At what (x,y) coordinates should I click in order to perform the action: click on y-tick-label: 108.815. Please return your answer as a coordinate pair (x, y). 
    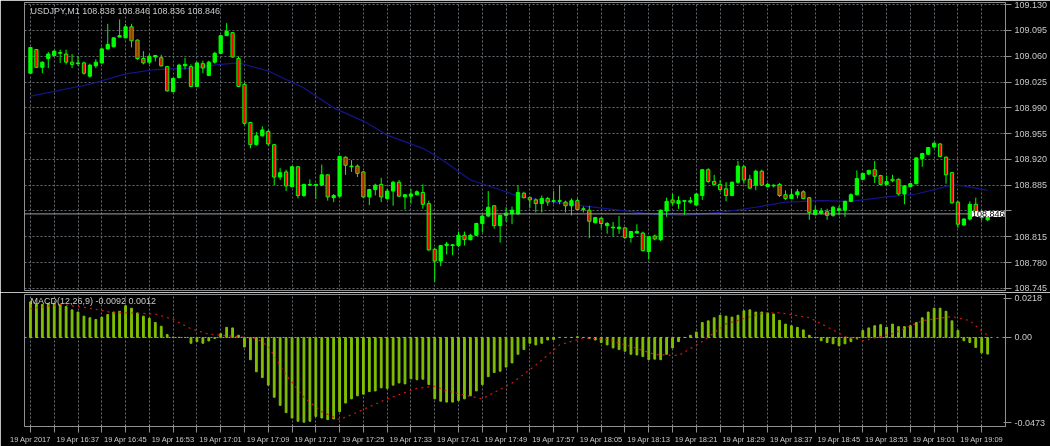
    Looking at the image, I should click on (1031, 236).